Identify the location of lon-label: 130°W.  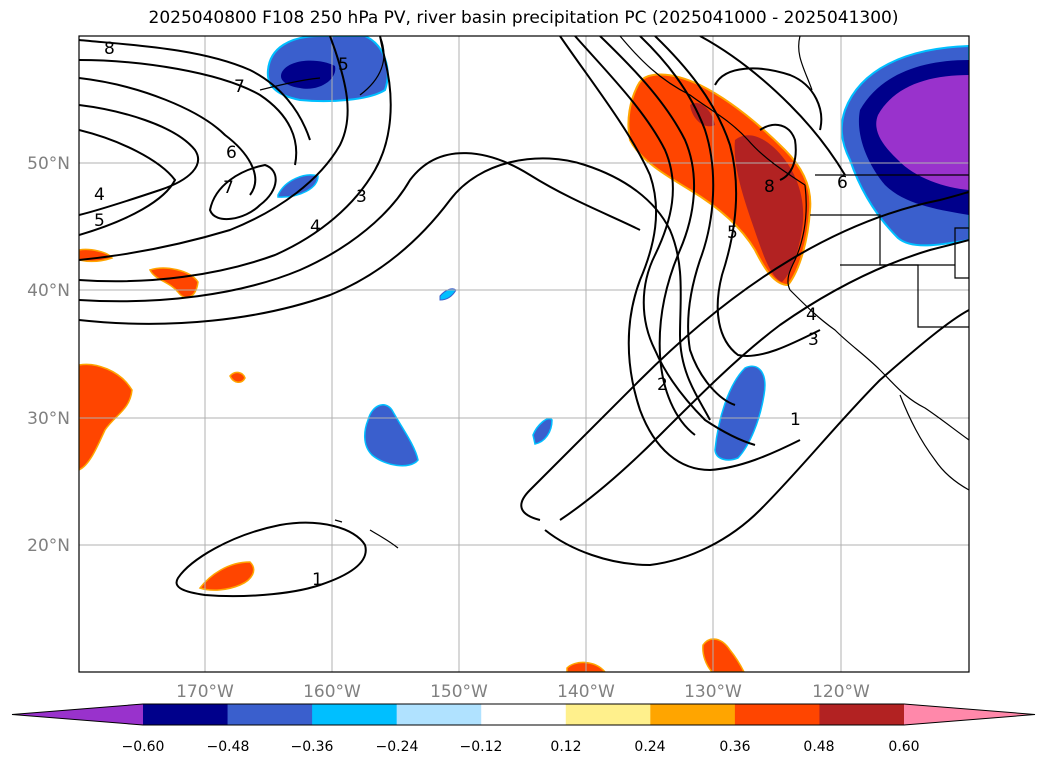
(713, 692).